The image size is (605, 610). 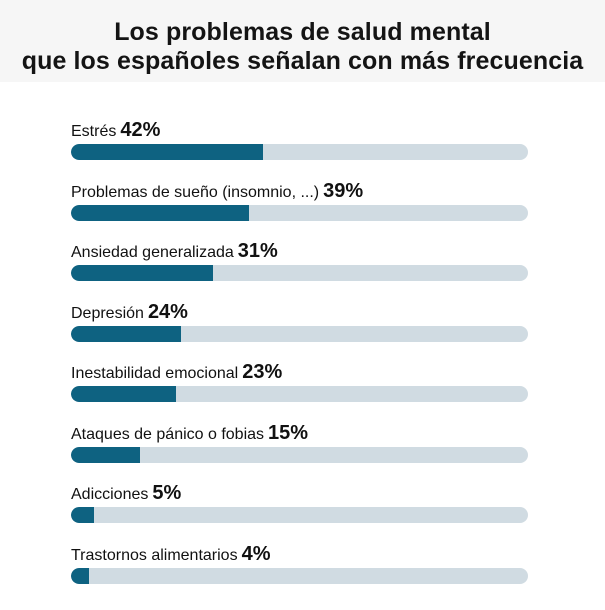 What do you see at coordinates (140, 130) in the screenshot?
I see `data-label: 42%` at bounding box center [140, 130].